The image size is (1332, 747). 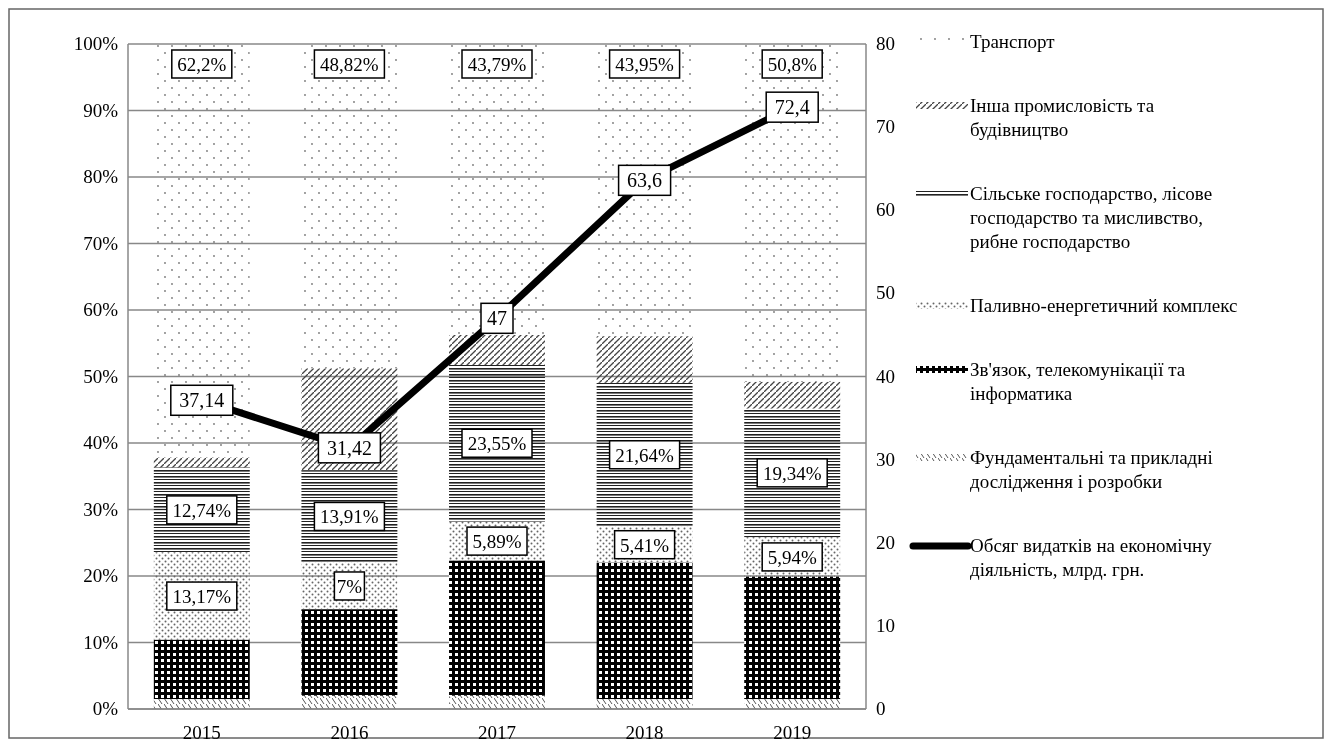 What do you see at coordinates (101, 509) in the screenshot?
I see `y-tick-label: 30%` at bounding box center [101, 509].